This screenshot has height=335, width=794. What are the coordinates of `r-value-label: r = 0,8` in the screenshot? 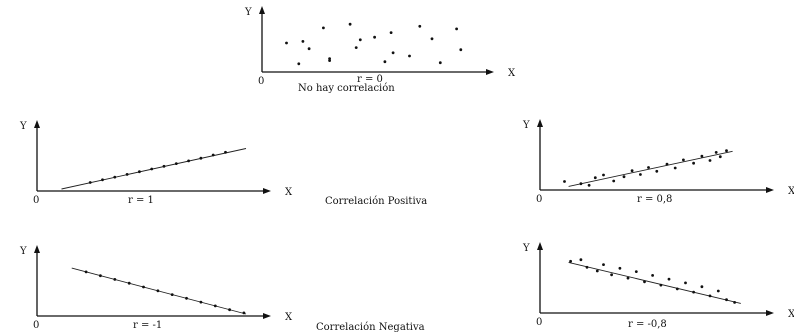 It's located at (654, 199).